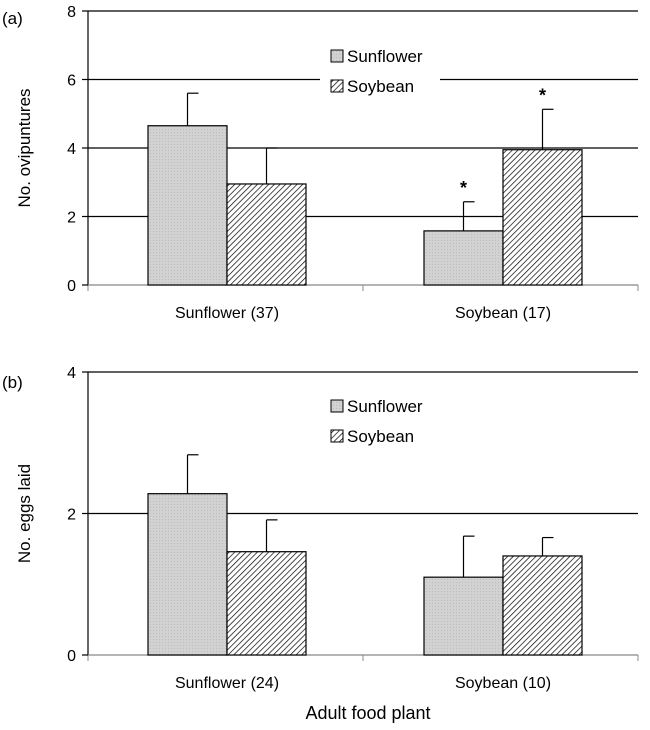 This screenshot has width=650, height=730. Describe the element at coordinates (367, 713) in the screenshot. I see `x-axis-title: Adult food plant` at that location.